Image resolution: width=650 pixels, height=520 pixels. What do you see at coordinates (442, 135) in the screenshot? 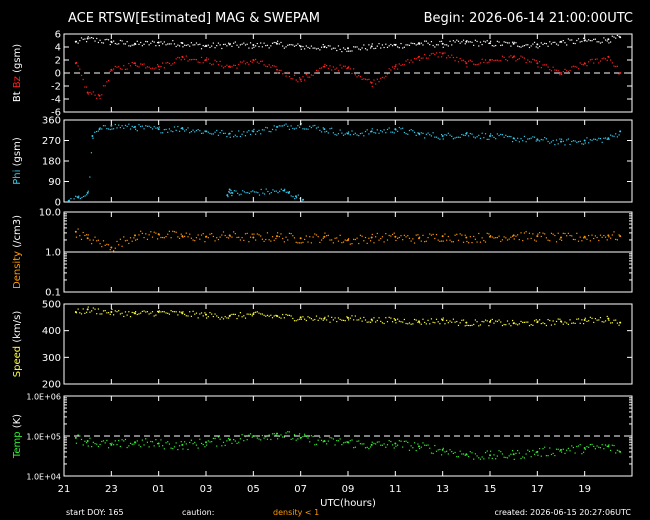
I see `anchor-point-phi` at bounding box center [442, 135].